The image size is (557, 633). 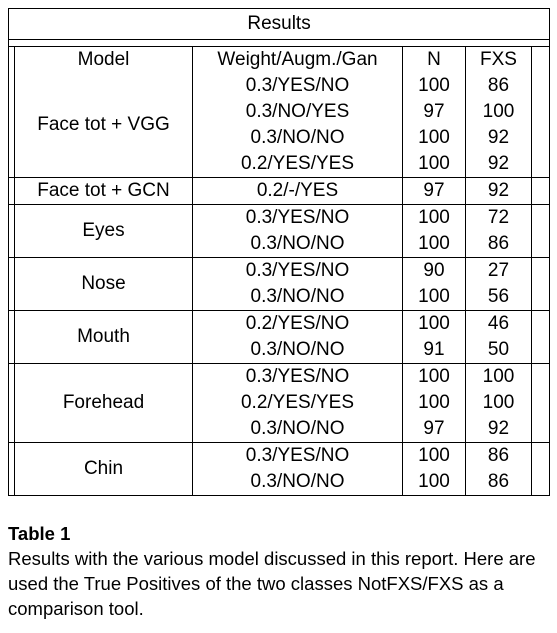 I want to click on table-row: 0.3/NO/NO 97 92, so click(x=279, y=429).